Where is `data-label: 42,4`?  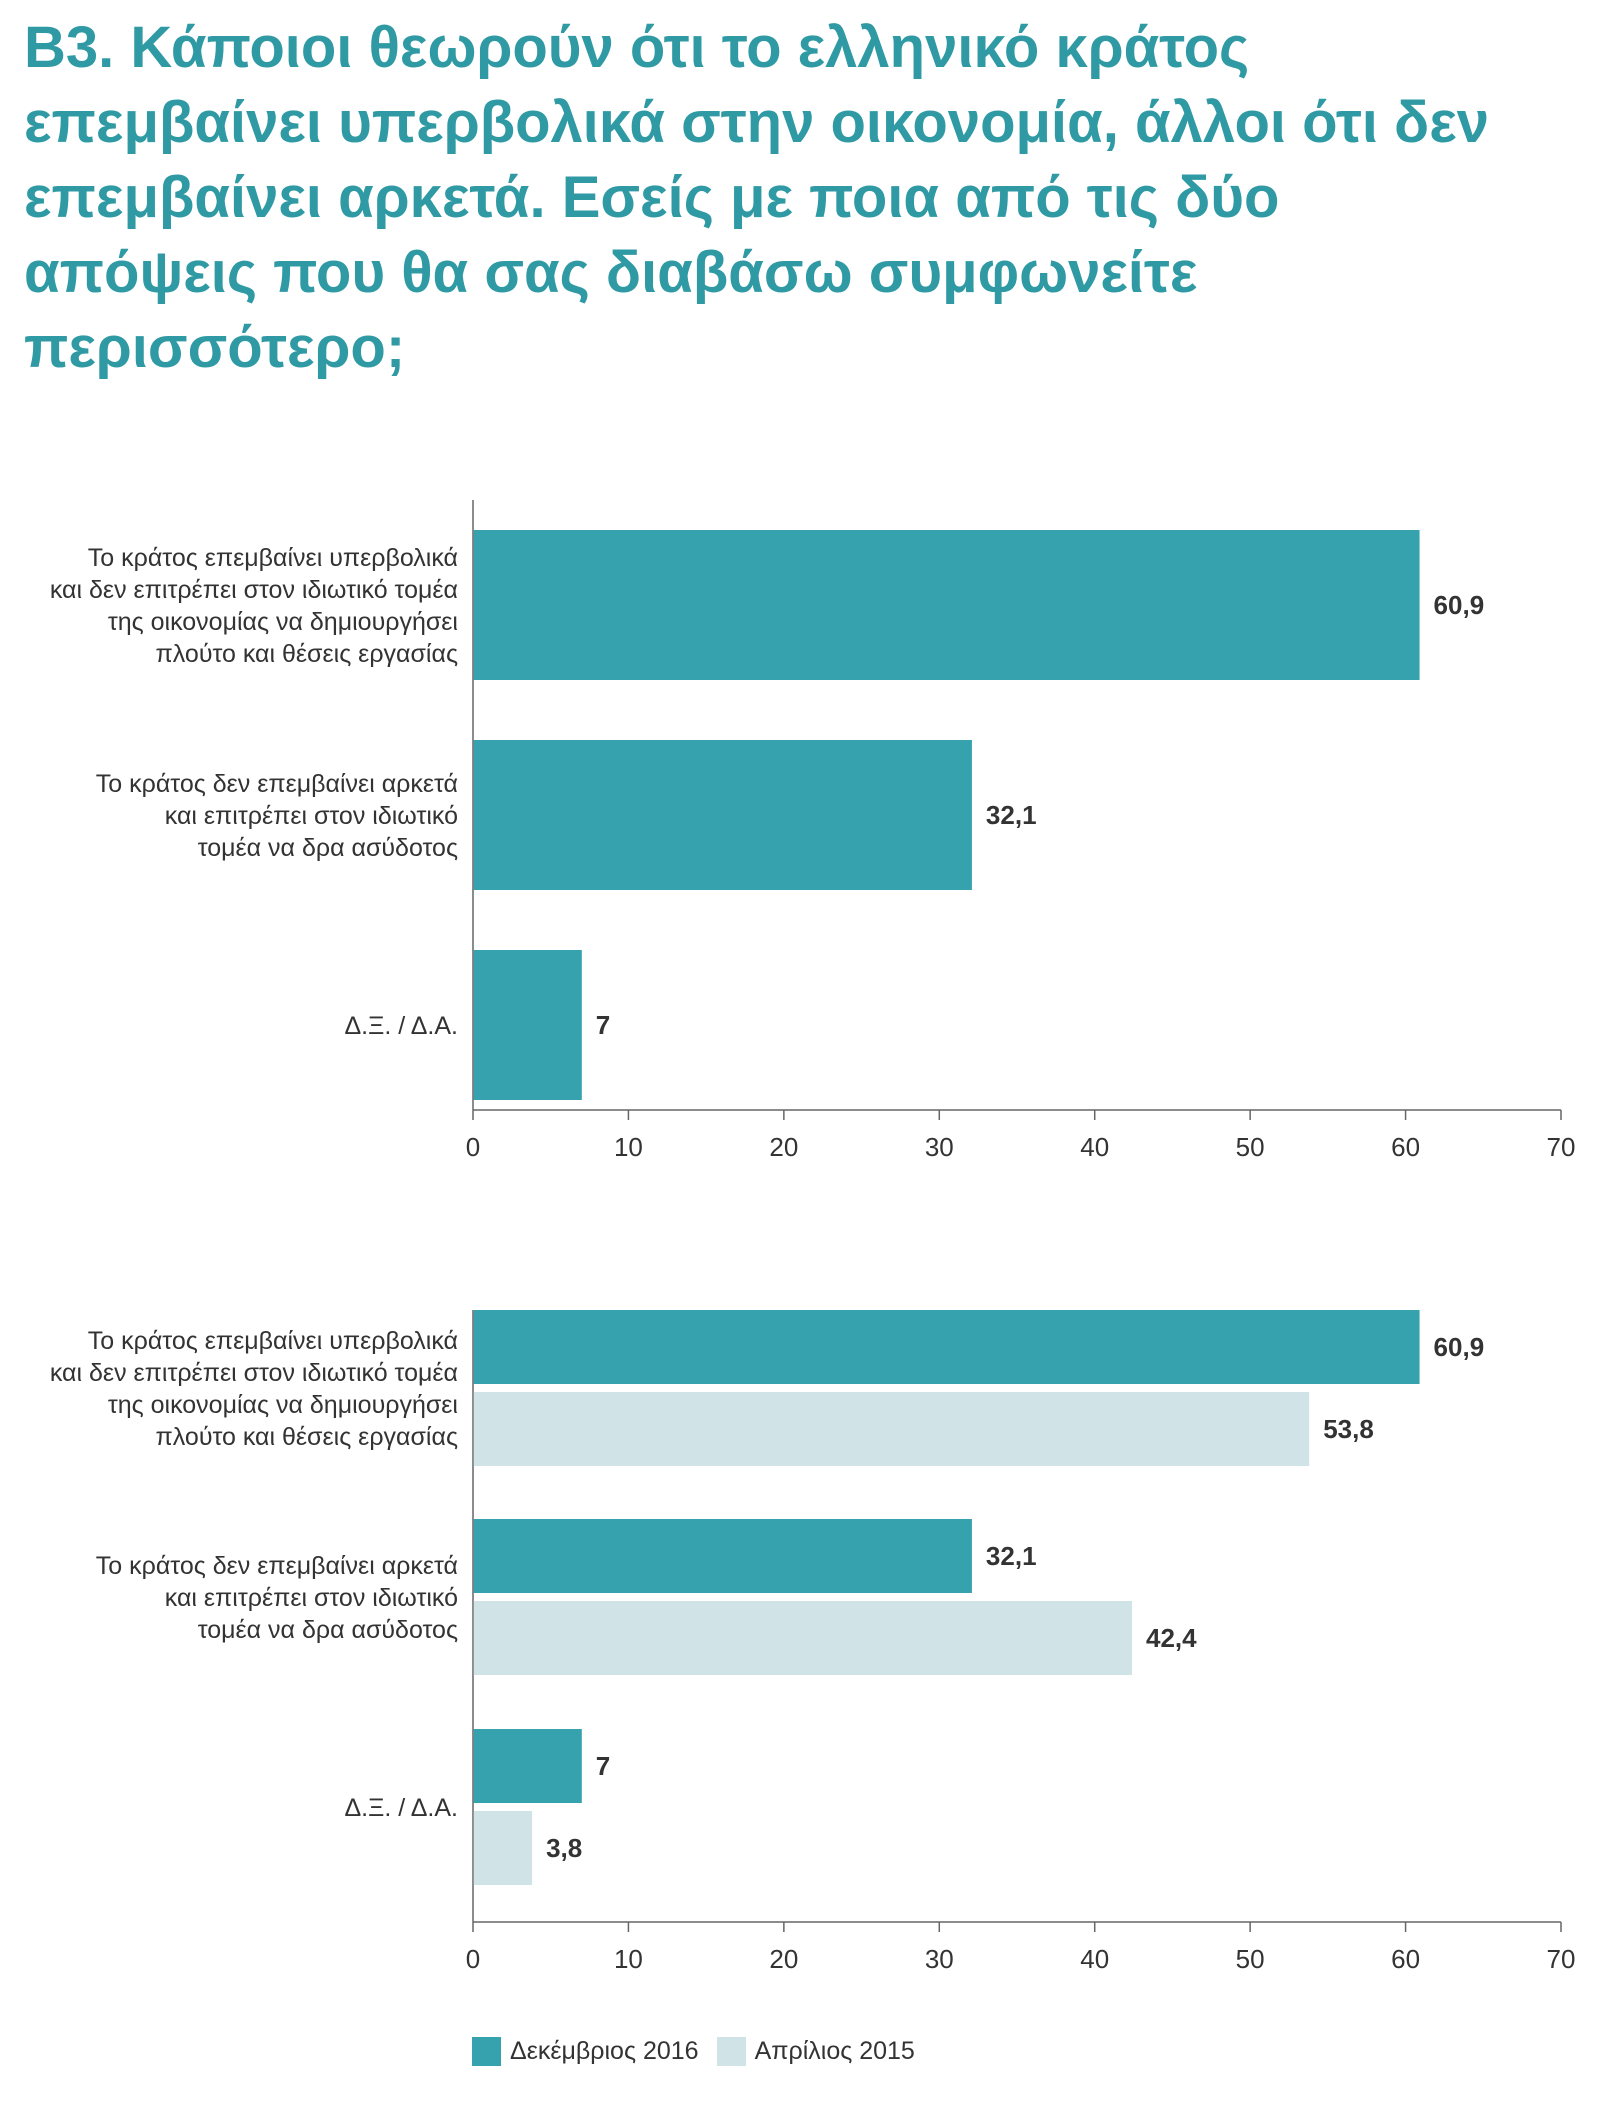
data-label: 42,4 is located at coordinates (1171, 1638).